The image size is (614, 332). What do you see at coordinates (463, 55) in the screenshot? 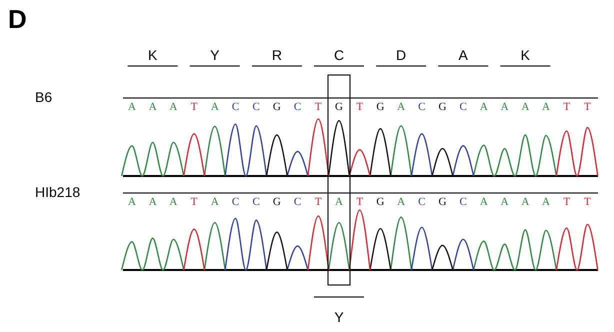
I see `text: A` at bounding box center [463, 55].